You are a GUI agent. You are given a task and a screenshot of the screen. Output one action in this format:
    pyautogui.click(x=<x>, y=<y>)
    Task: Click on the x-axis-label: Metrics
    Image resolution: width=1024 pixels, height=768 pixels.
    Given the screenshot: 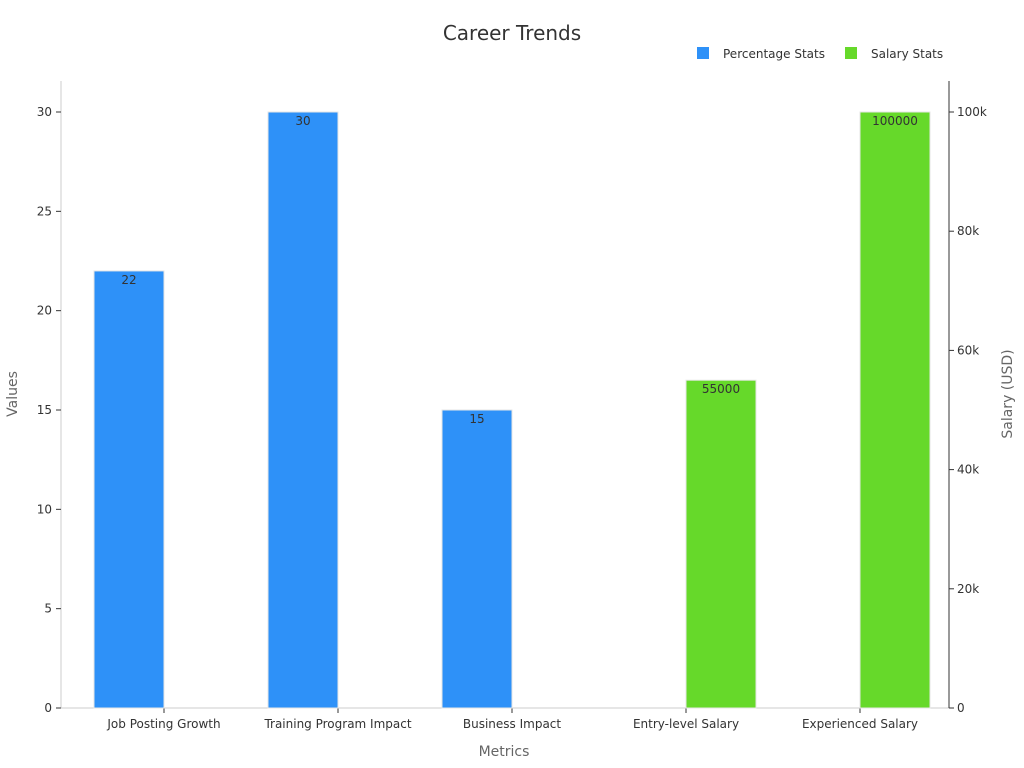 What is the action you would take?
    pyautogui.click(x=504, y=752)
    